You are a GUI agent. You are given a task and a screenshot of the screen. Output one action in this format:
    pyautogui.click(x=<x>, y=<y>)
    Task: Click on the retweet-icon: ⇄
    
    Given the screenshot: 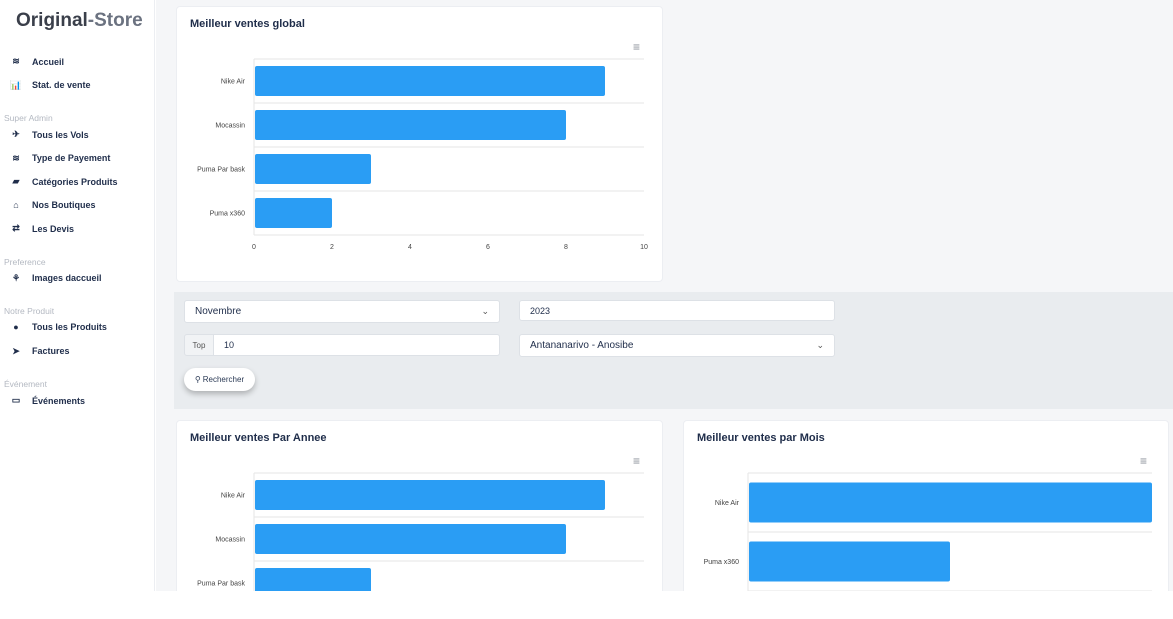 What is the action you would take?
    pyautogui.click(x=16, y=228)
    